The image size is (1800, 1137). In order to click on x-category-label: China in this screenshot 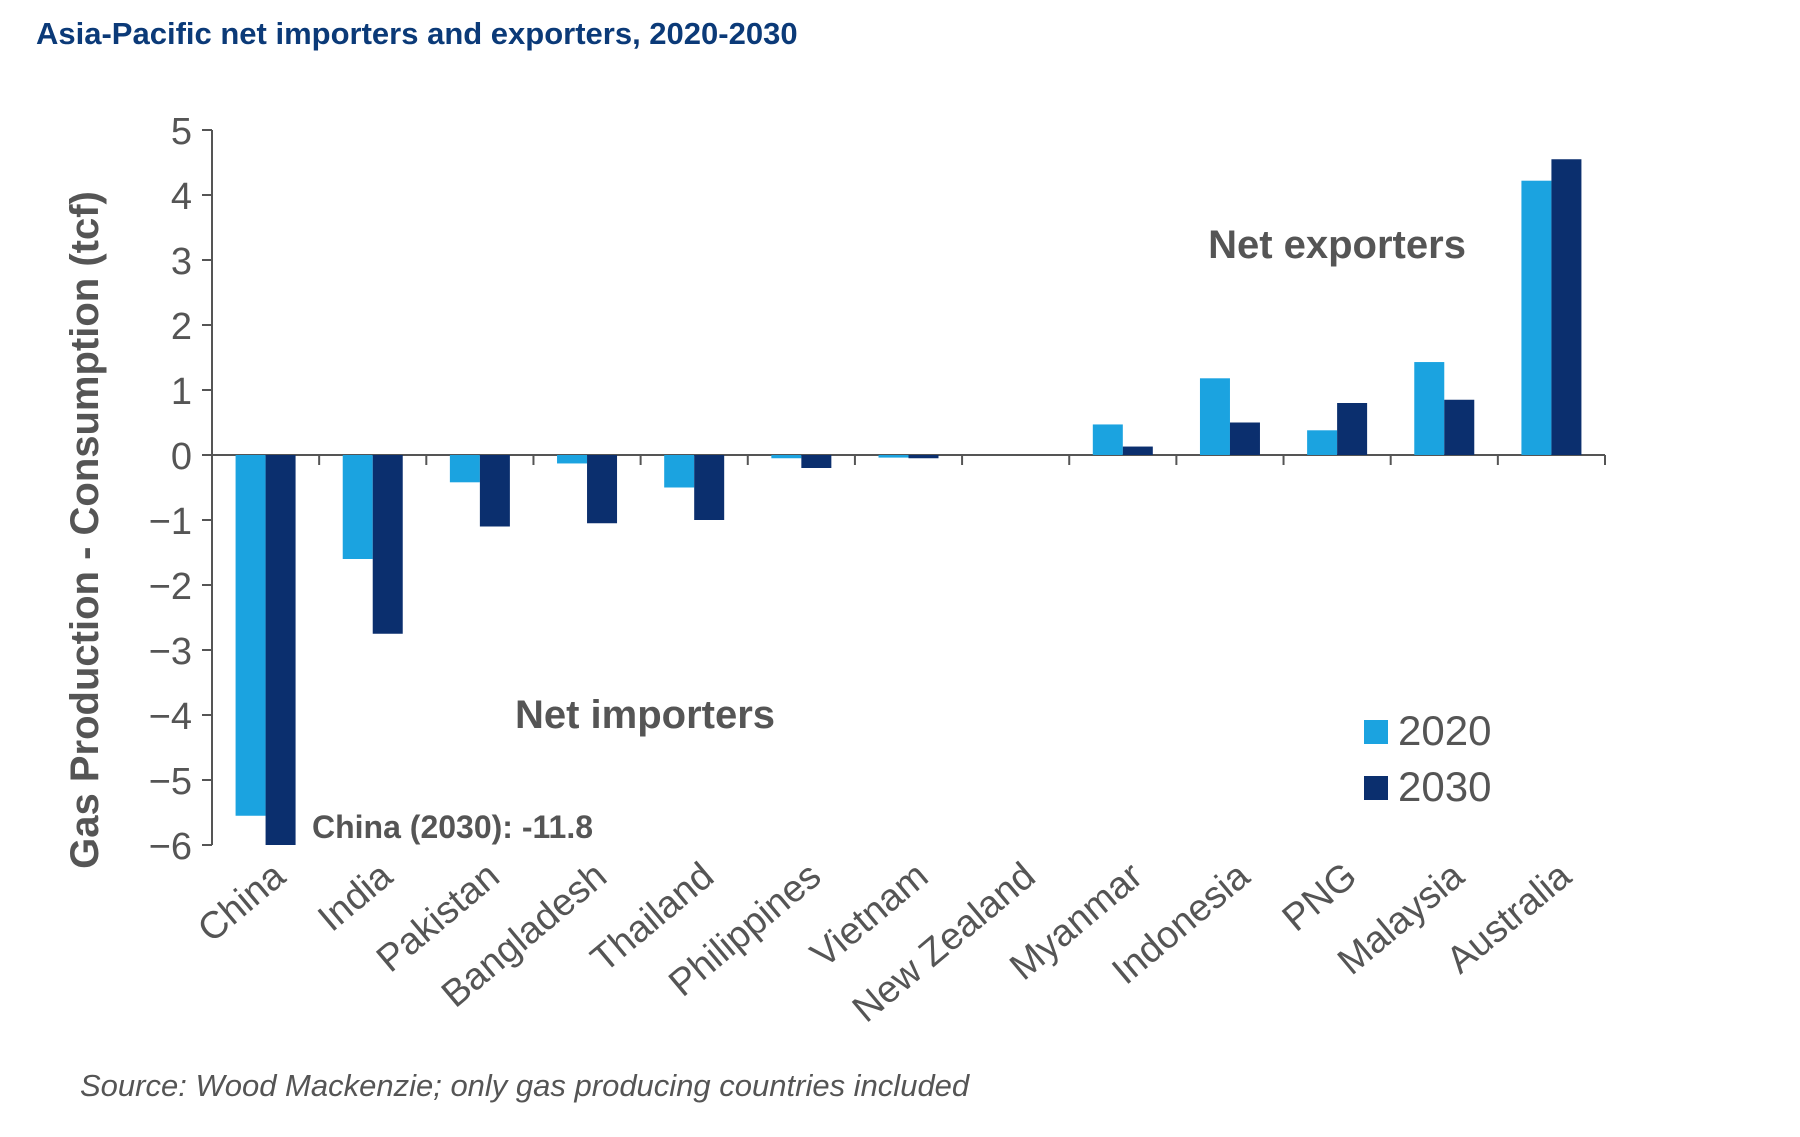, I will do `click(242, 902)`.